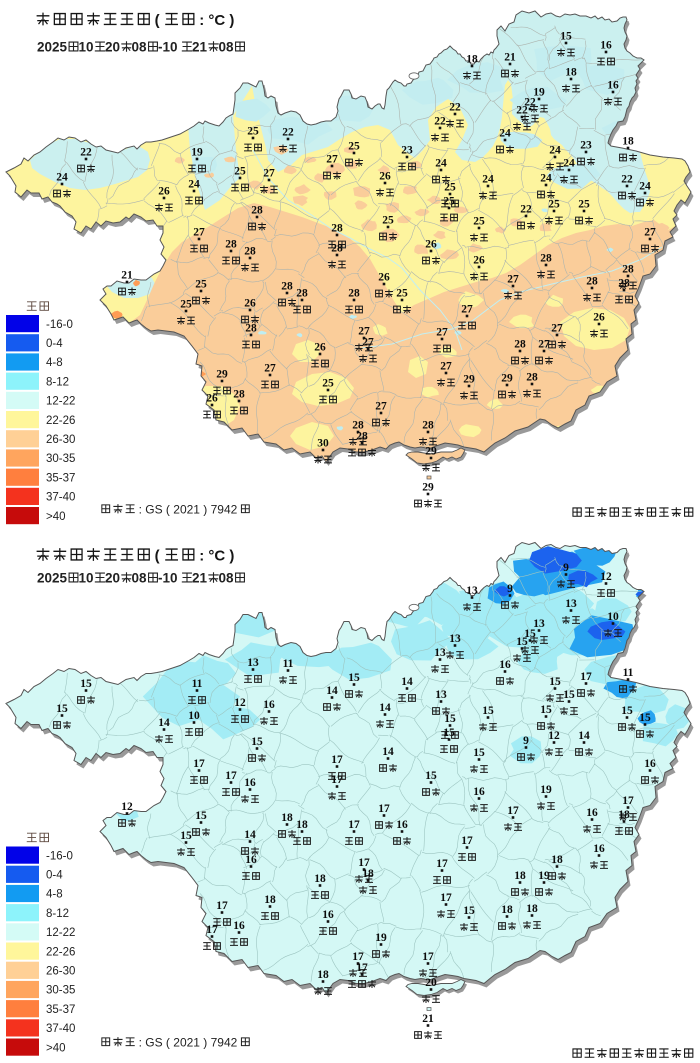 This screenshot has height=1063, width=700. What do you see at coordinates (60, 421) in the screenshot?
I see `svg-text: 22-26` at bounding box center [60, 421].